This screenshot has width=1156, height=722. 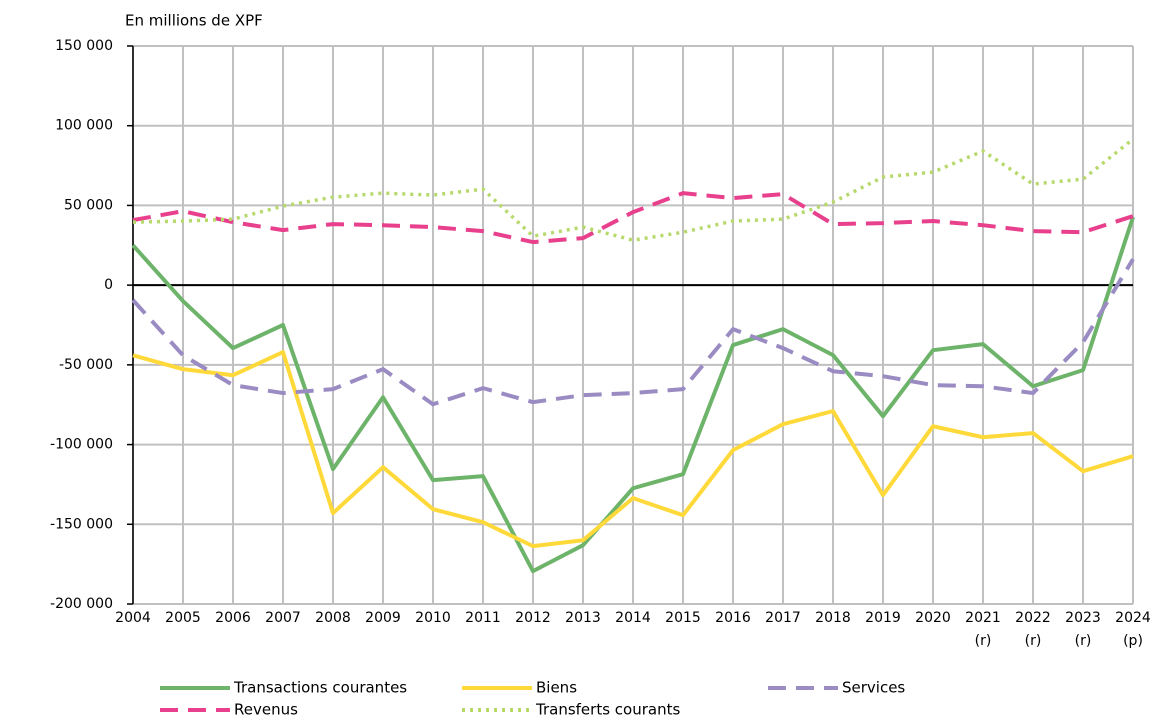 I want to click on y-tick-label: 100 000, so click(x=84, y=126).